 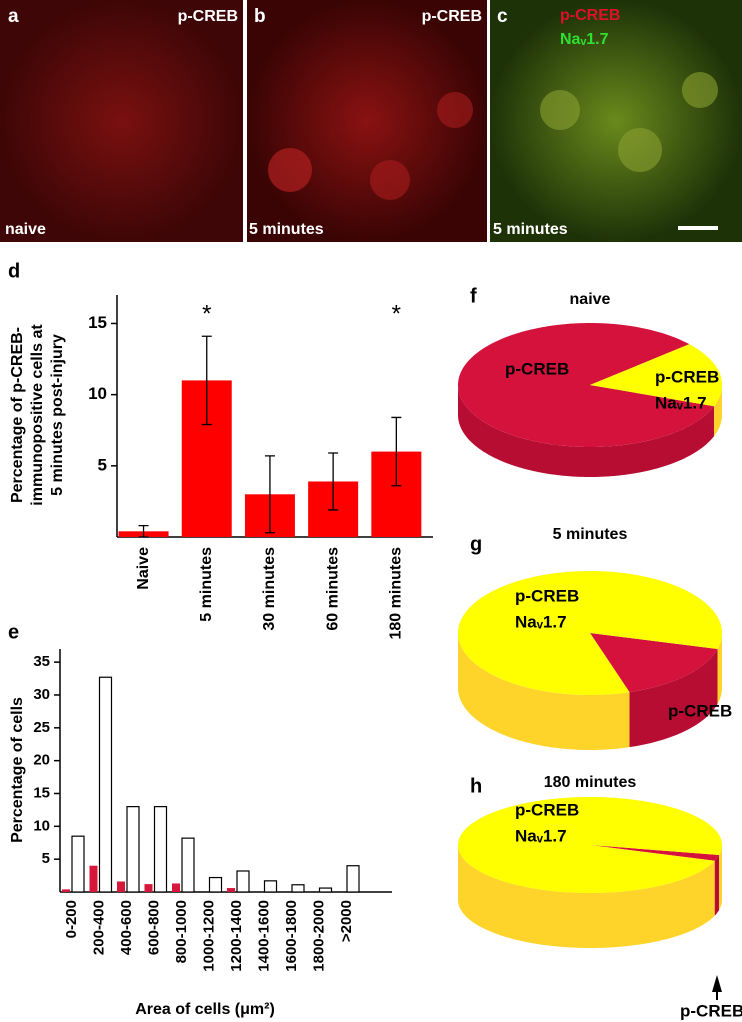 I want to click on y-tick-label: 30, so click(x=41, y=694).